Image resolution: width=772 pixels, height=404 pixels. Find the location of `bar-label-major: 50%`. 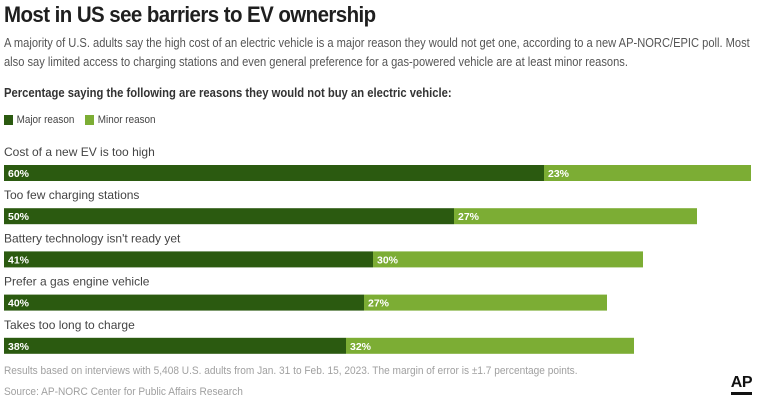

bar-label-major: 50% is located at coordinates (19, 217).